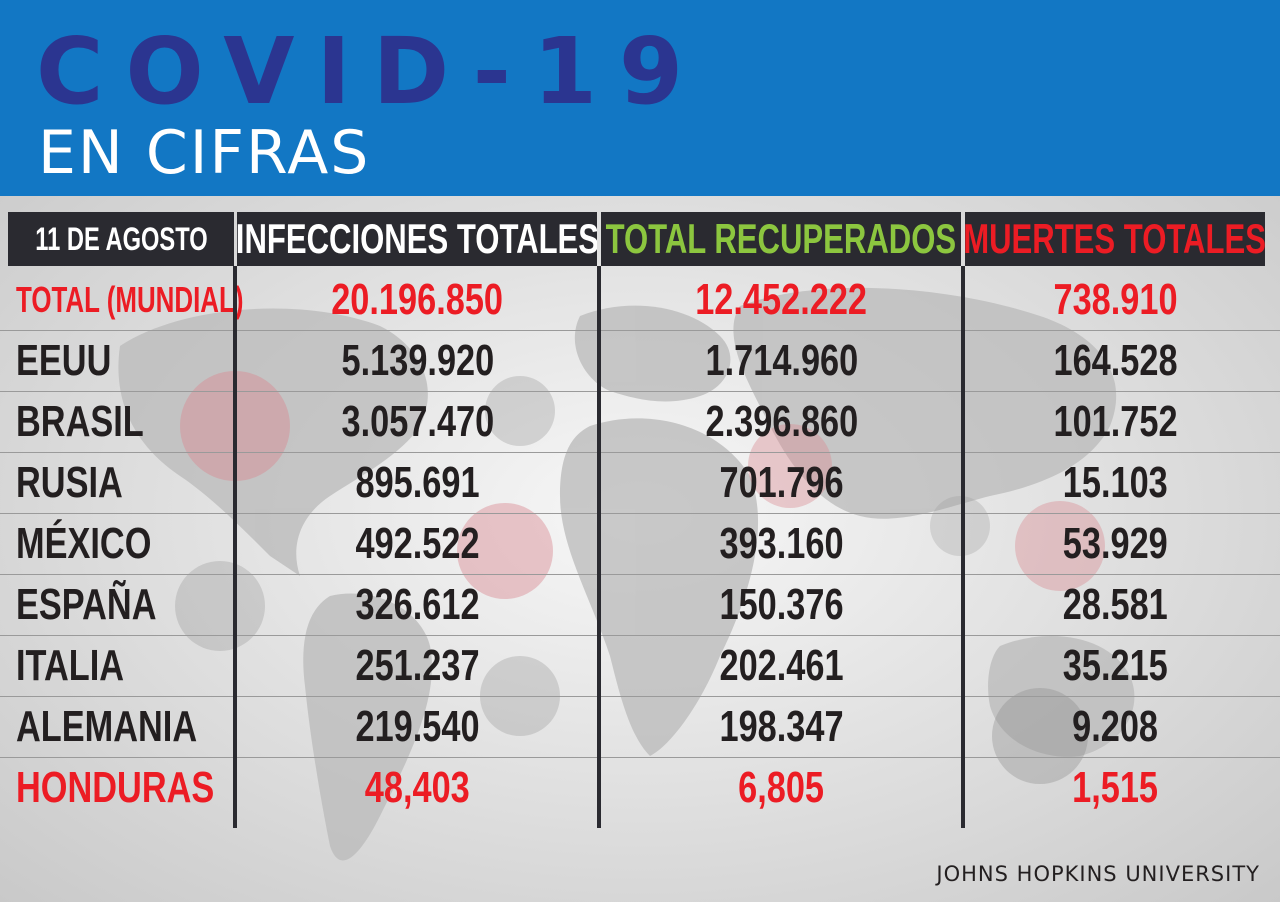 The image size is (1280, 902). What do you see at coordinates (781, 239) in the screenshot?
I see `header-recovered: TOTAL RECUPERADOS` at bounding box center [781, 239].